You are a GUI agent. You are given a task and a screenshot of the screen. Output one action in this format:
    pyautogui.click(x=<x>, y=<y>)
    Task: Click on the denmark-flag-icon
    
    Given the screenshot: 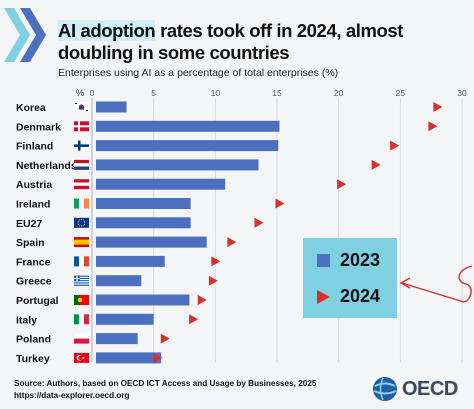 What is the action you would take?
    pyautogui.click(x=81, y=126)
    